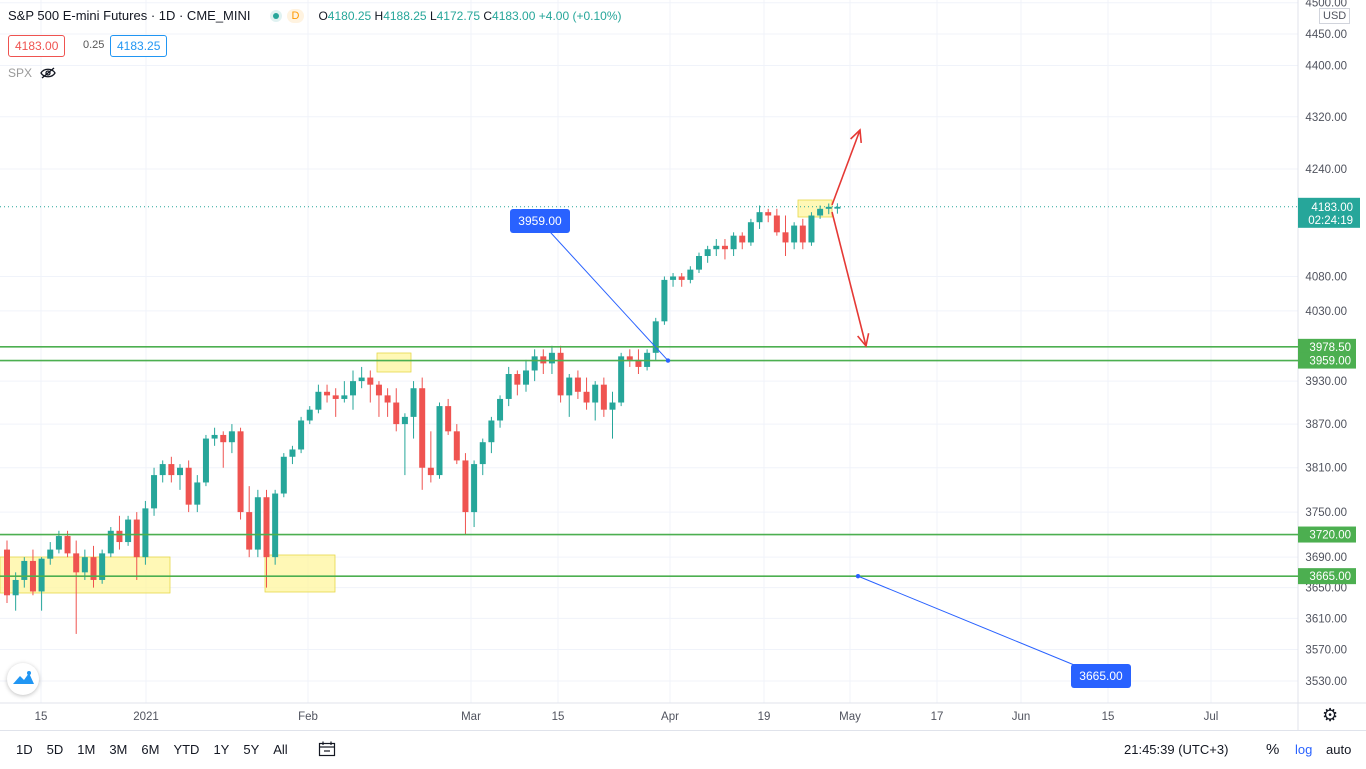 This screenshot has height=769, width=1366. What do you see at coordinates (1273, 749) in the screenshot?
I see `percent-toggle: %` at bounding box center [1273, 749].